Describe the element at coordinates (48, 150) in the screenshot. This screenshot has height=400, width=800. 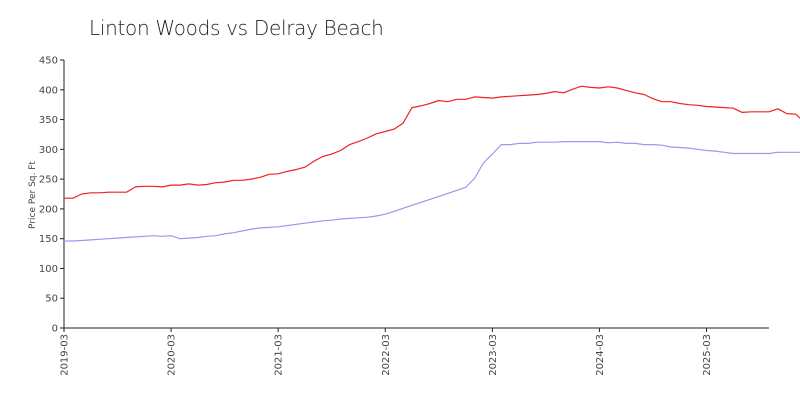
I see `y-tick-label: 300` at that location.